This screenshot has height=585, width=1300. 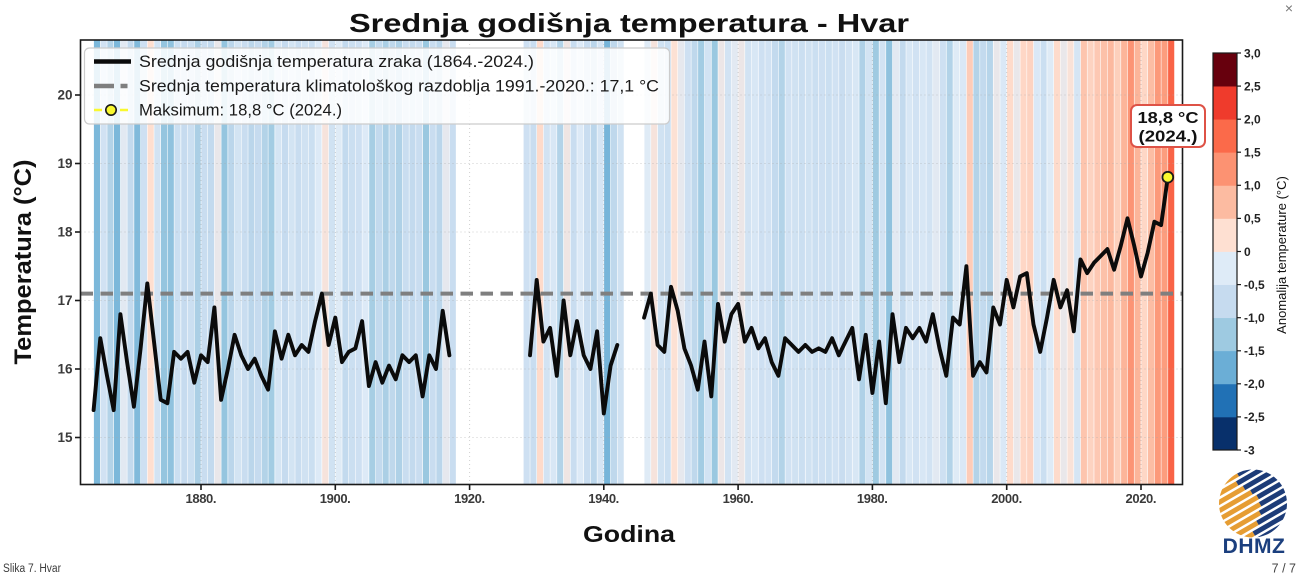 What do you see at coordinates (1254, 285) in the screenshot?
I see `svg-text: -0,5` at bounding box center [1254, 285].